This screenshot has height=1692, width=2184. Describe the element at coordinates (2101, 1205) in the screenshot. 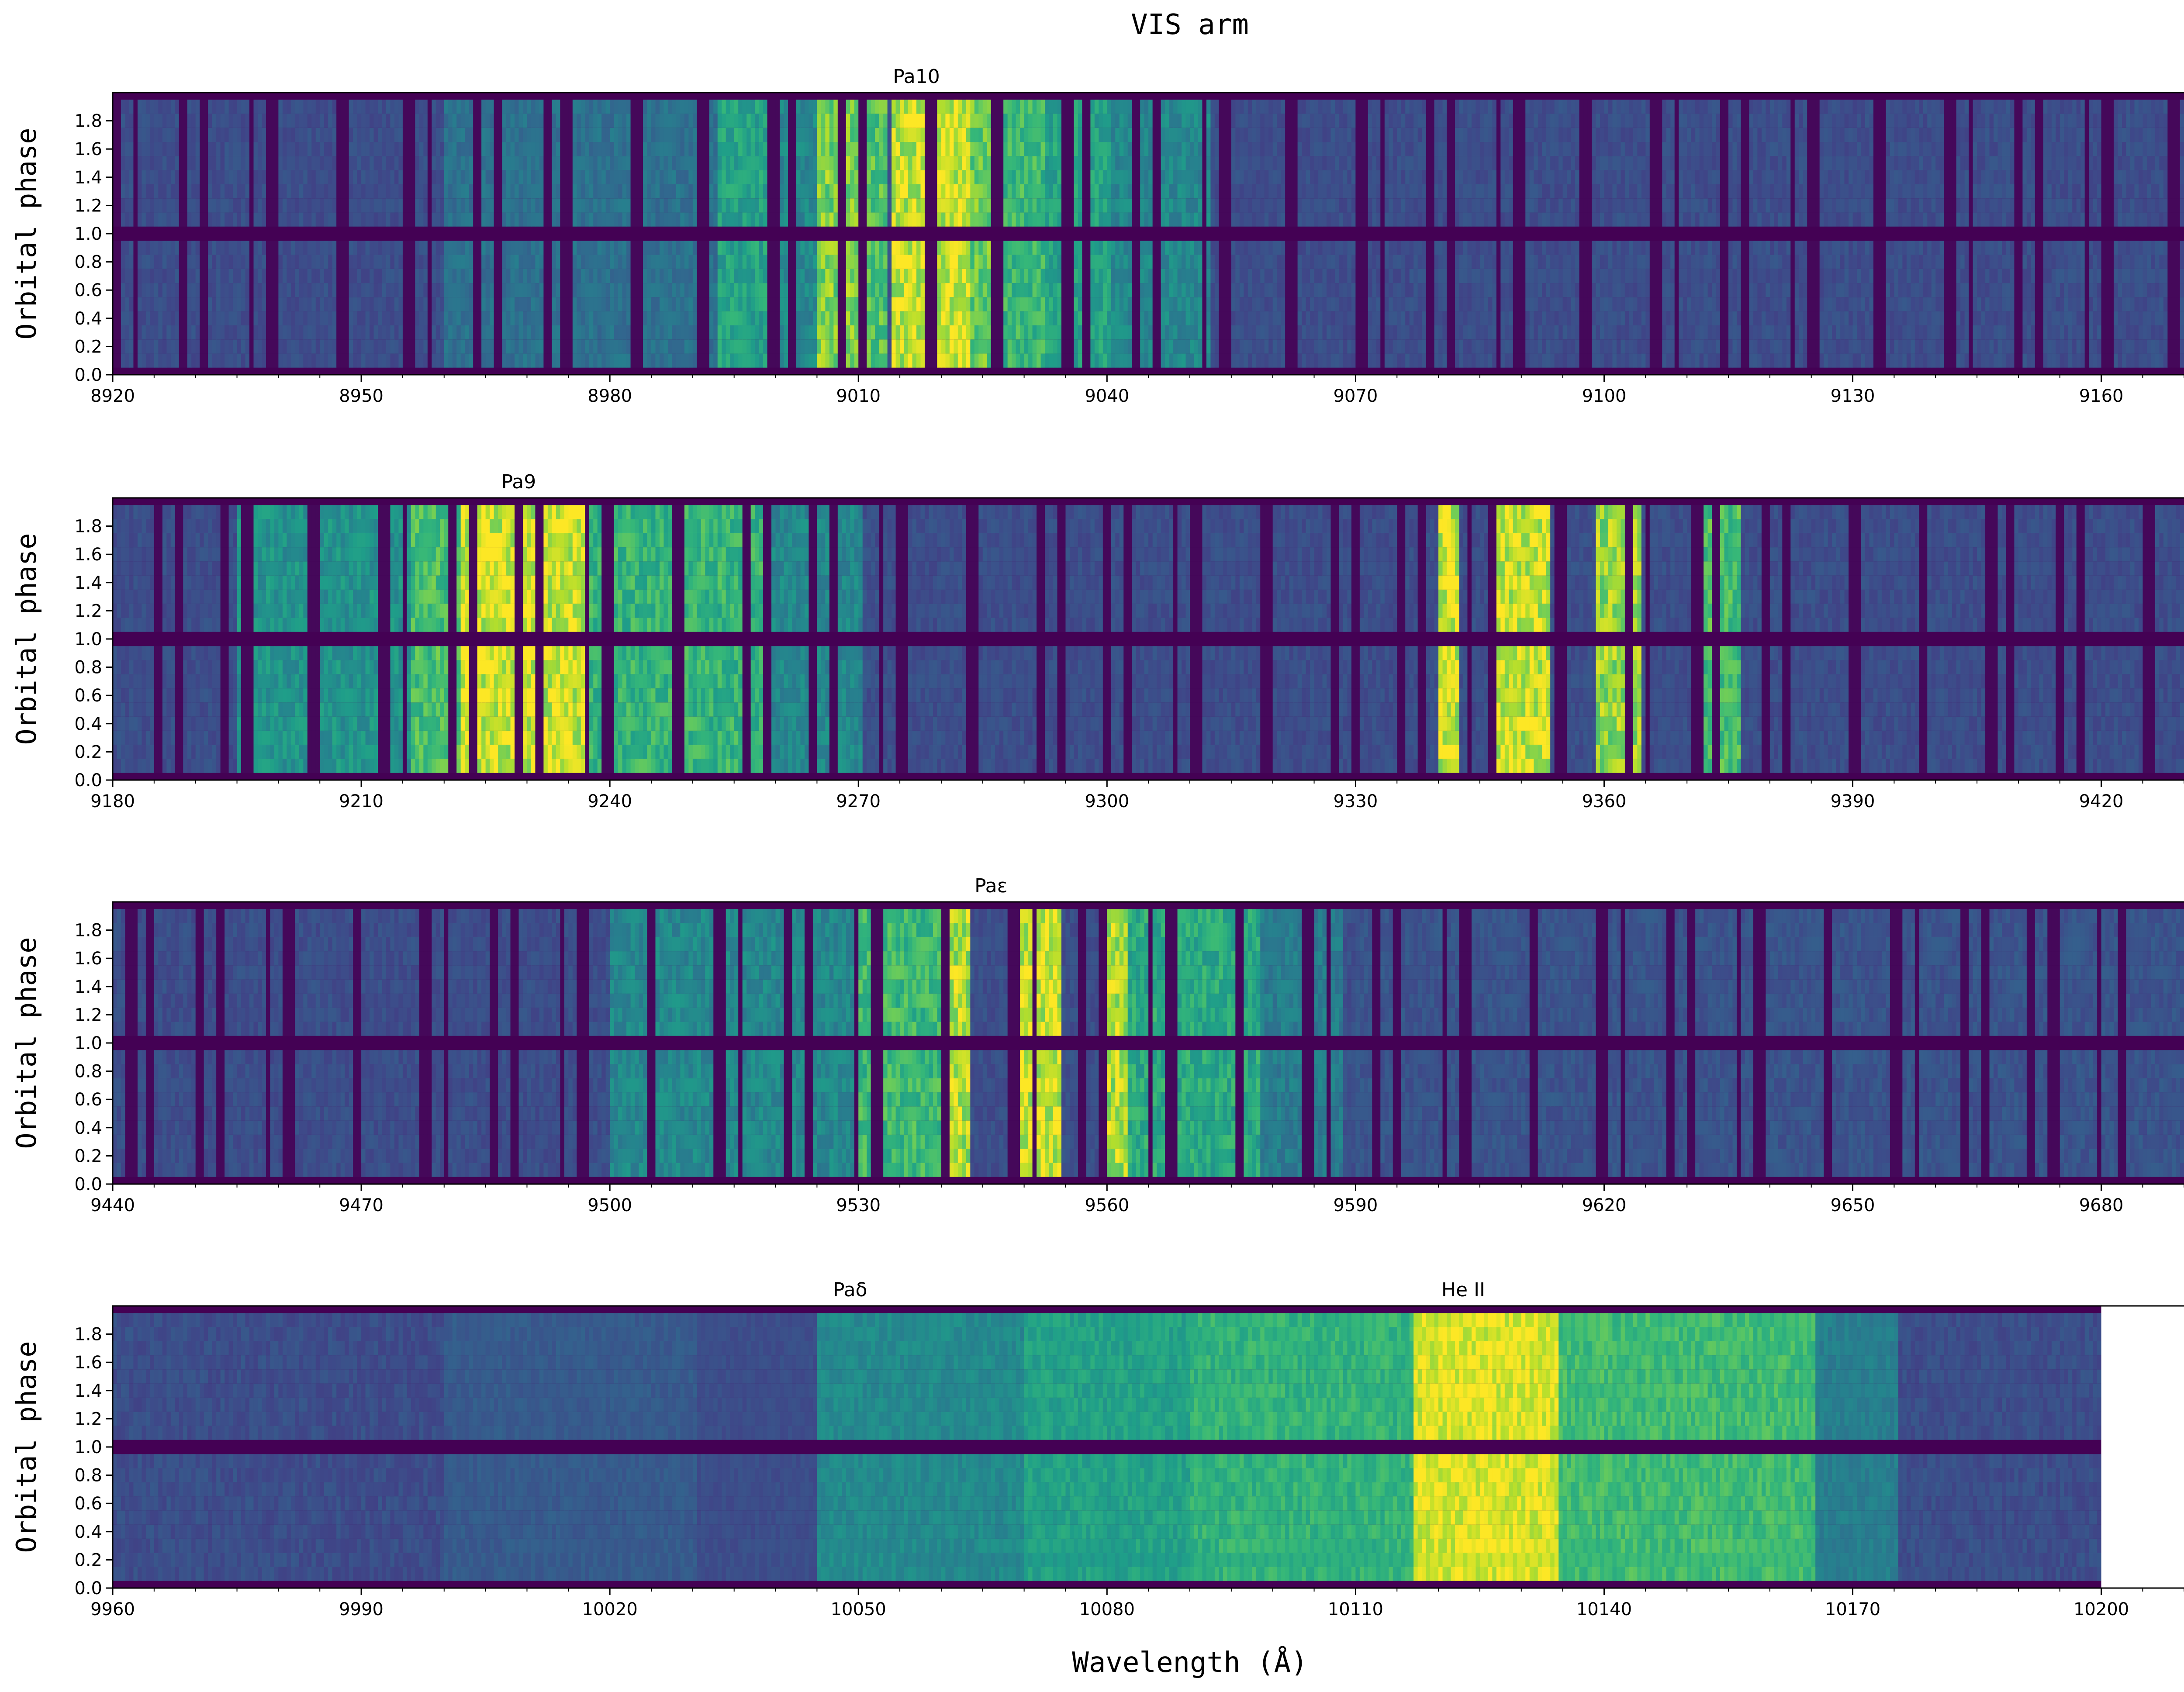

I see `x-tick-label: 9680` at that location.